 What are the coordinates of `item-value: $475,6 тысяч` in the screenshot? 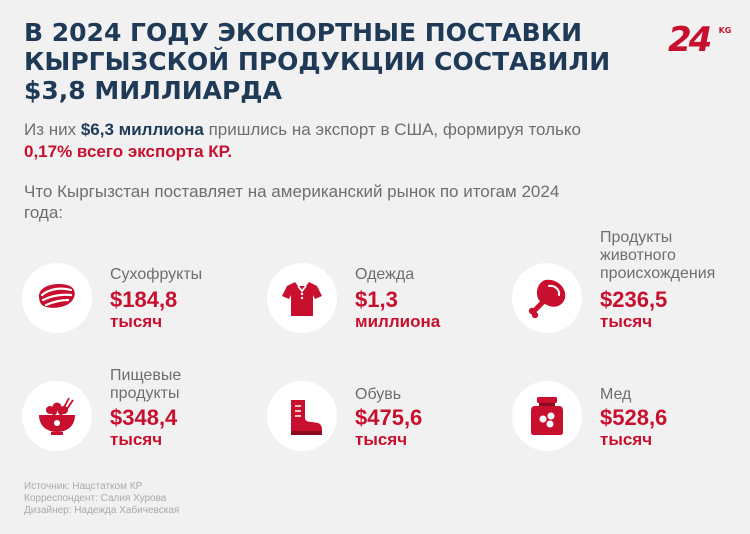 It's located at (388, 427).